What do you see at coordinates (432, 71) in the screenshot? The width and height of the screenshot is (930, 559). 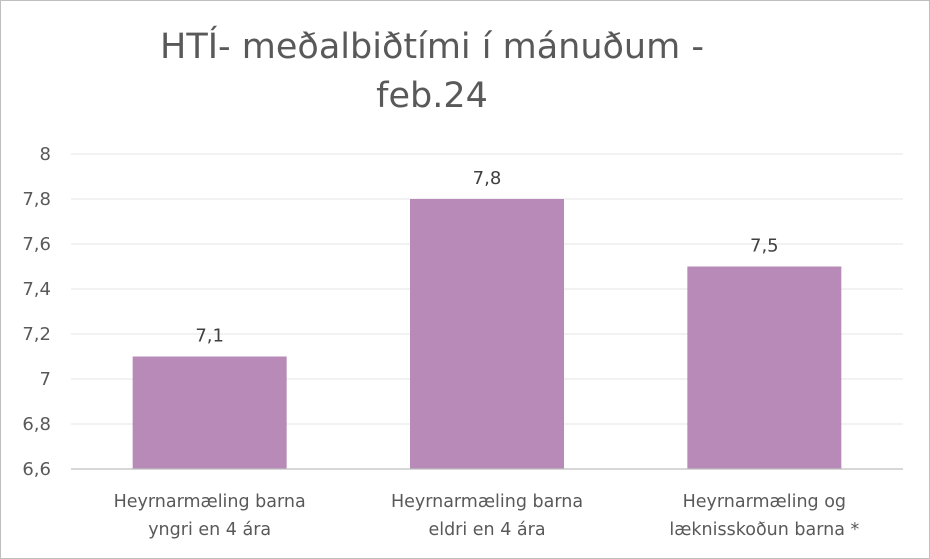 I see `chart-title: HTÍ- meðalbiðtími í mánuðum - feb.24` at bounding box center [432, 71].